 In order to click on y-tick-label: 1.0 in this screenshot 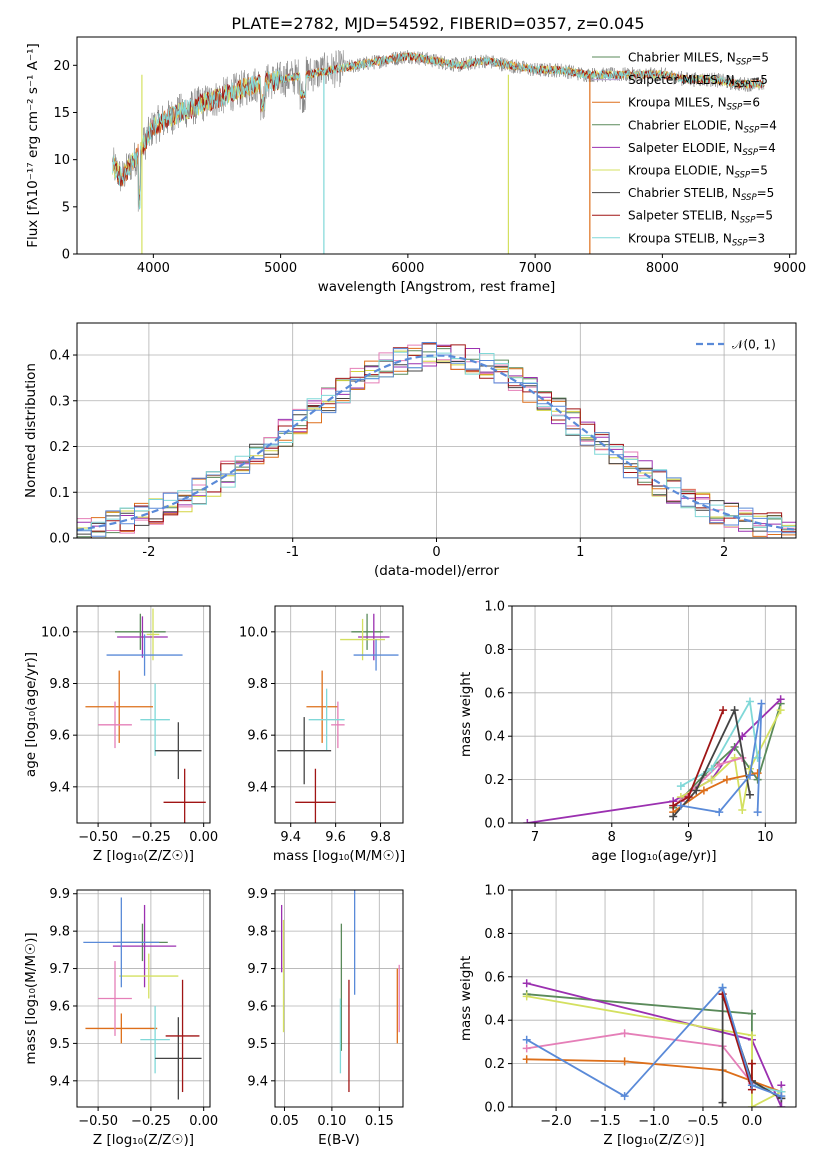, I will do `click(494, 607)`.